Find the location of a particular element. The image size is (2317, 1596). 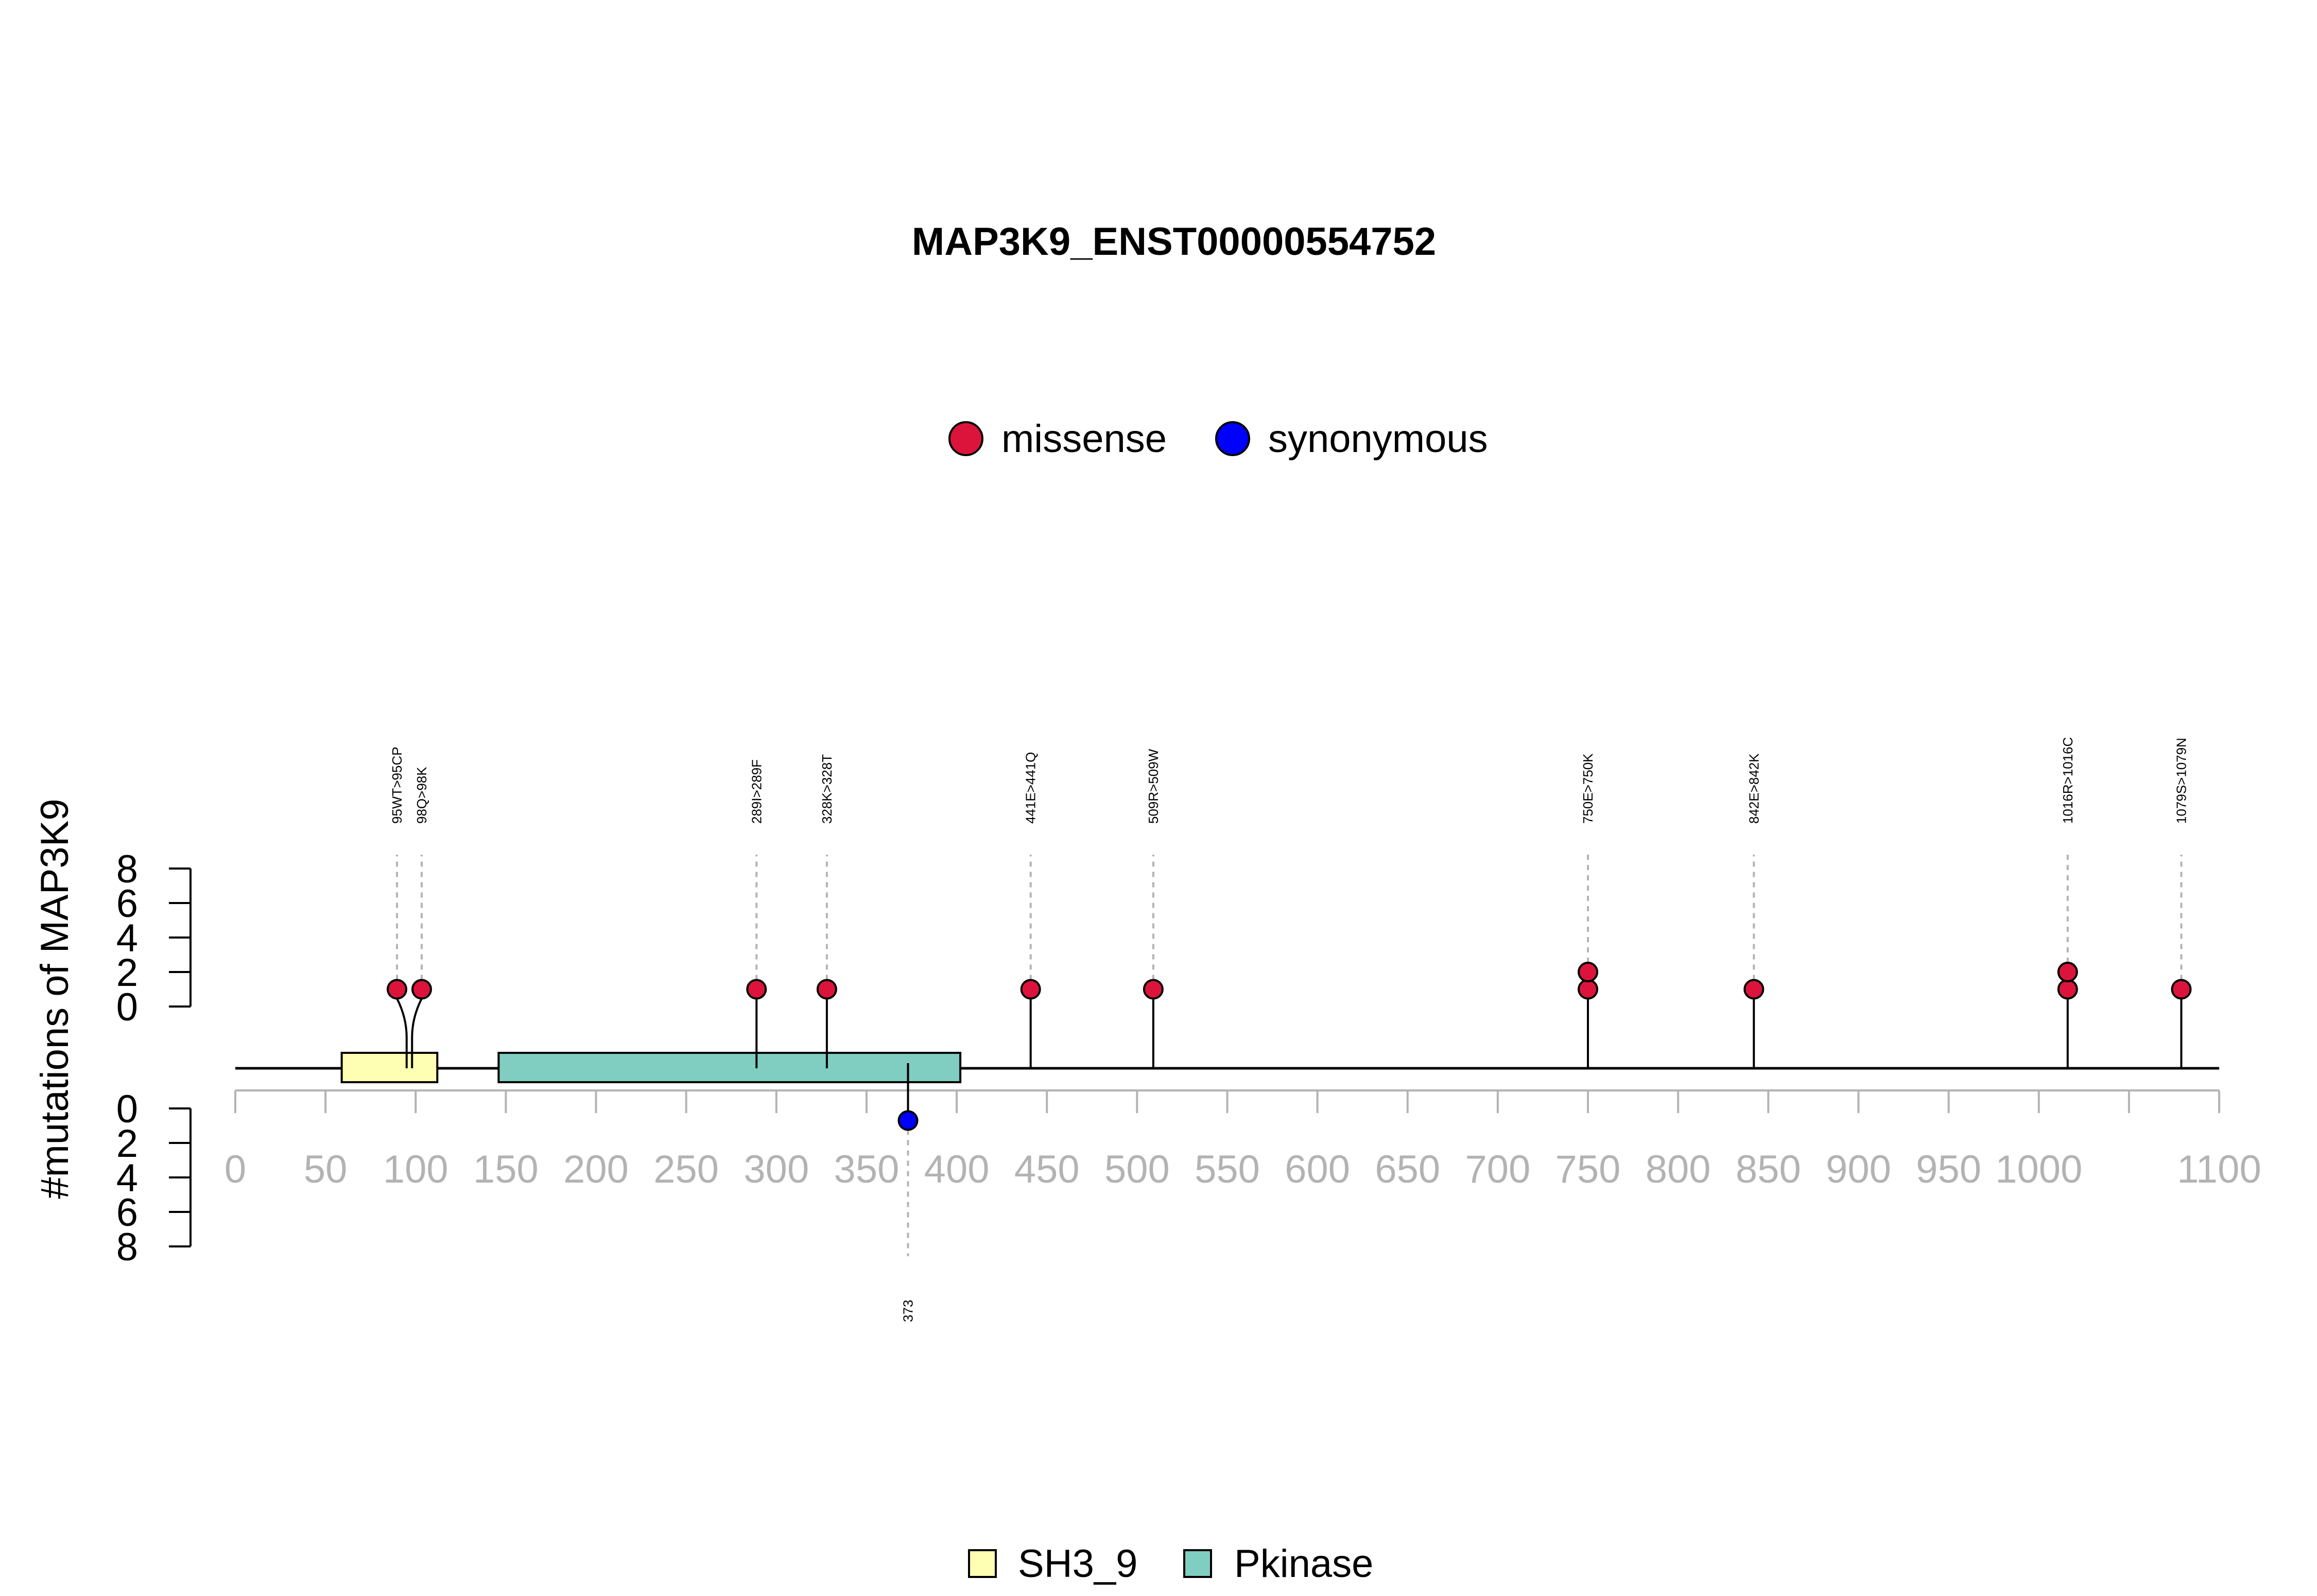

mutation-label: 328K>328T is located at coordinates (827, 789).